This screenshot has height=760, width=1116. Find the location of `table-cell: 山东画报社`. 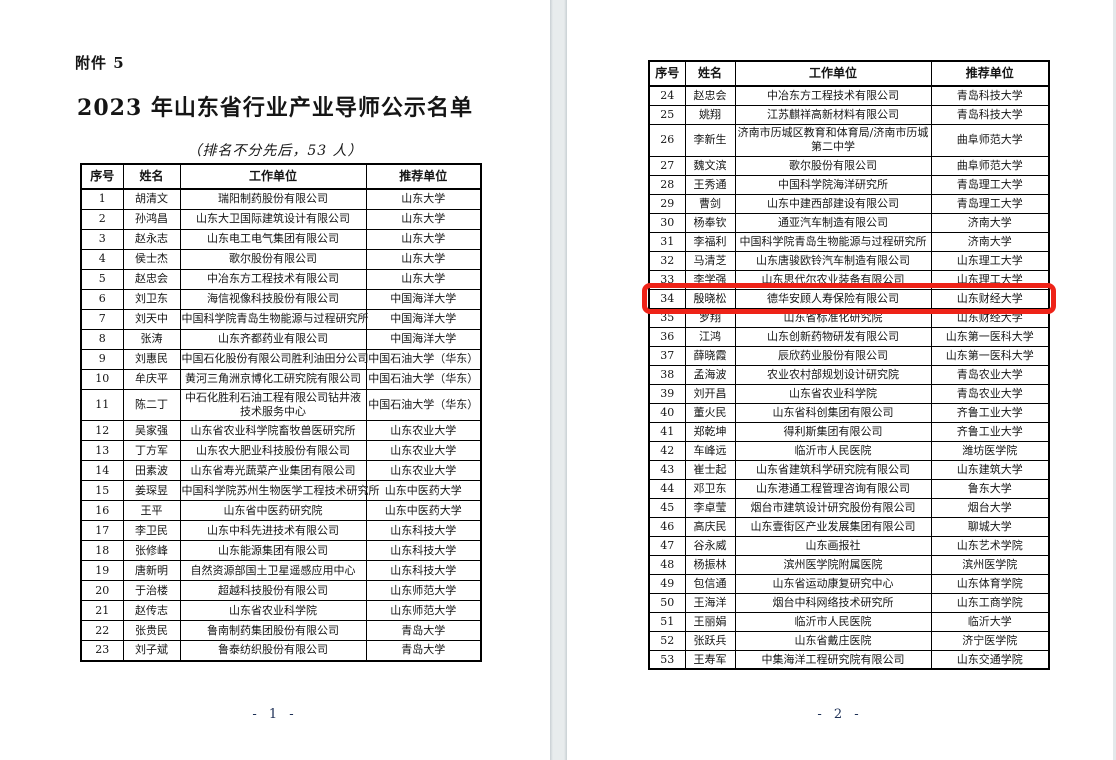

table-cell: 山东画报社 is located at coordinates (833, 545).